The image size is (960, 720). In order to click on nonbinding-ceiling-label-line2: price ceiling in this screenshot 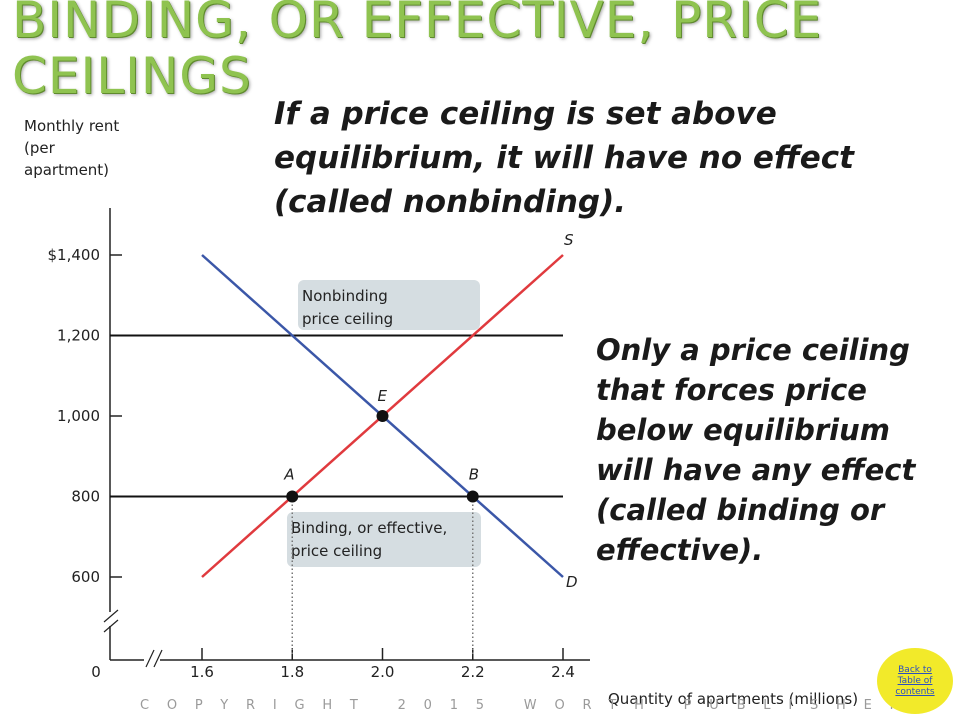, I will do `click(347, 319)`.